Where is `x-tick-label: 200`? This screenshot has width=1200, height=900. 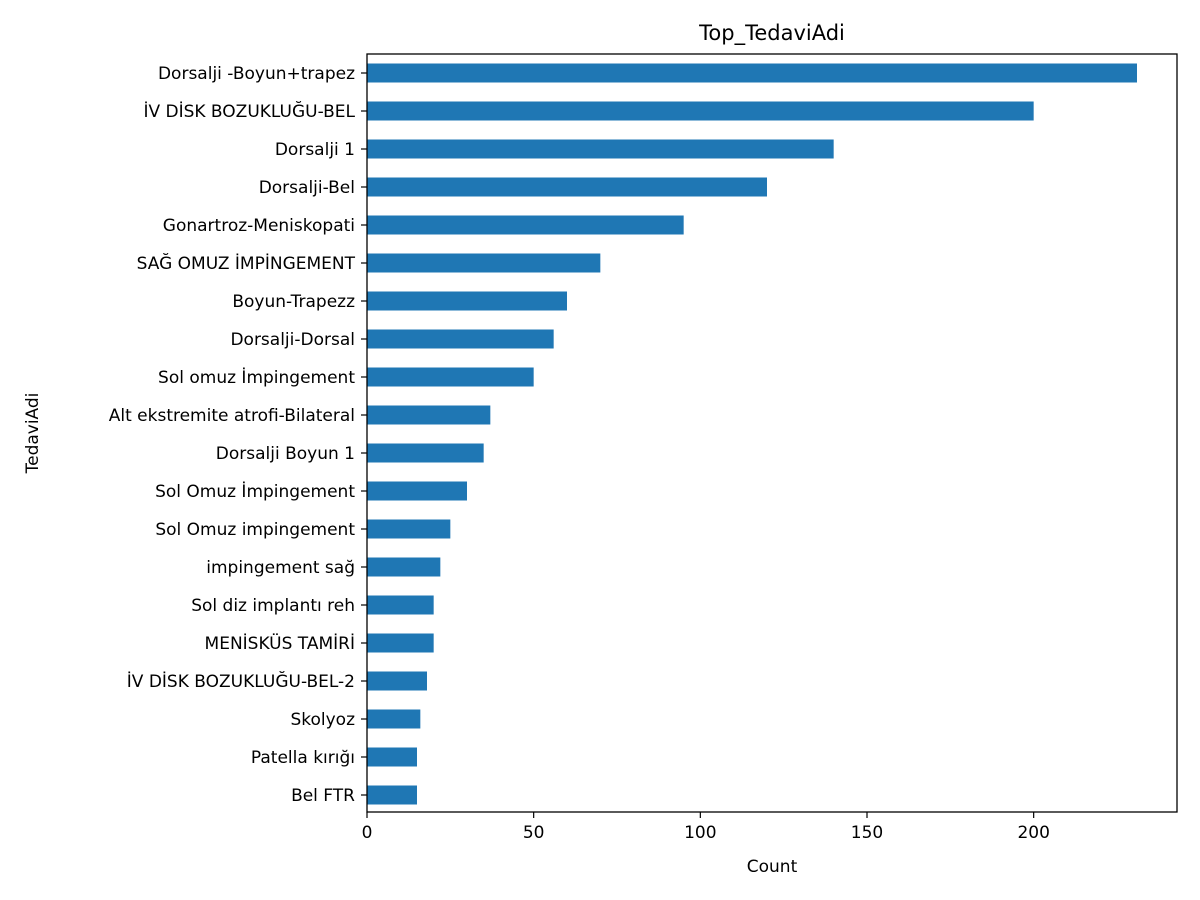 x-tick-label: 200 is located at coordinates (1033, 833).